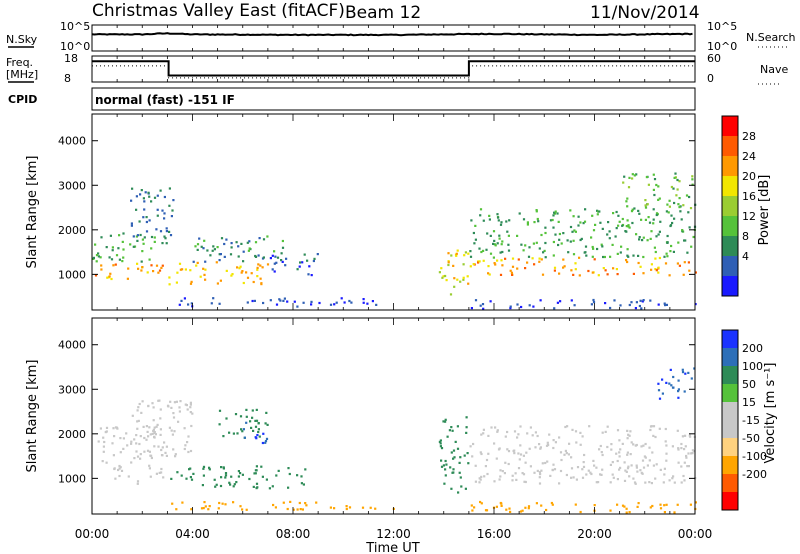 The image size is (800, 554). What do you see at coordinates (730, 393) in the screenshot?
I see `velocity-colorbar-swatch` at bounding box center [730, 393].